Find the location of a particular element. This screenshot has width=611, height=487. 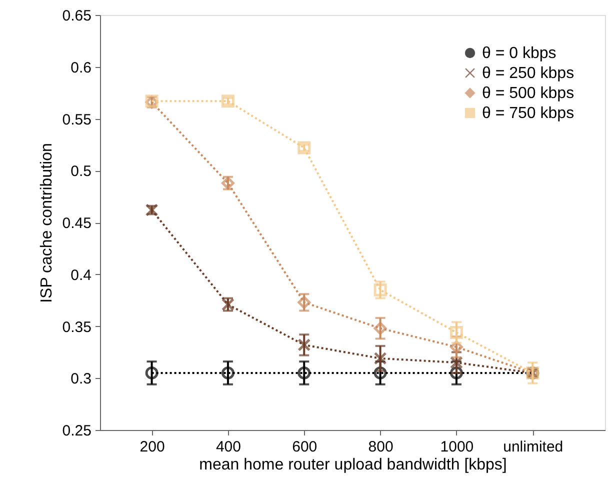

legend-label: θ = 500 kbps is located at coordinates (528, 93).